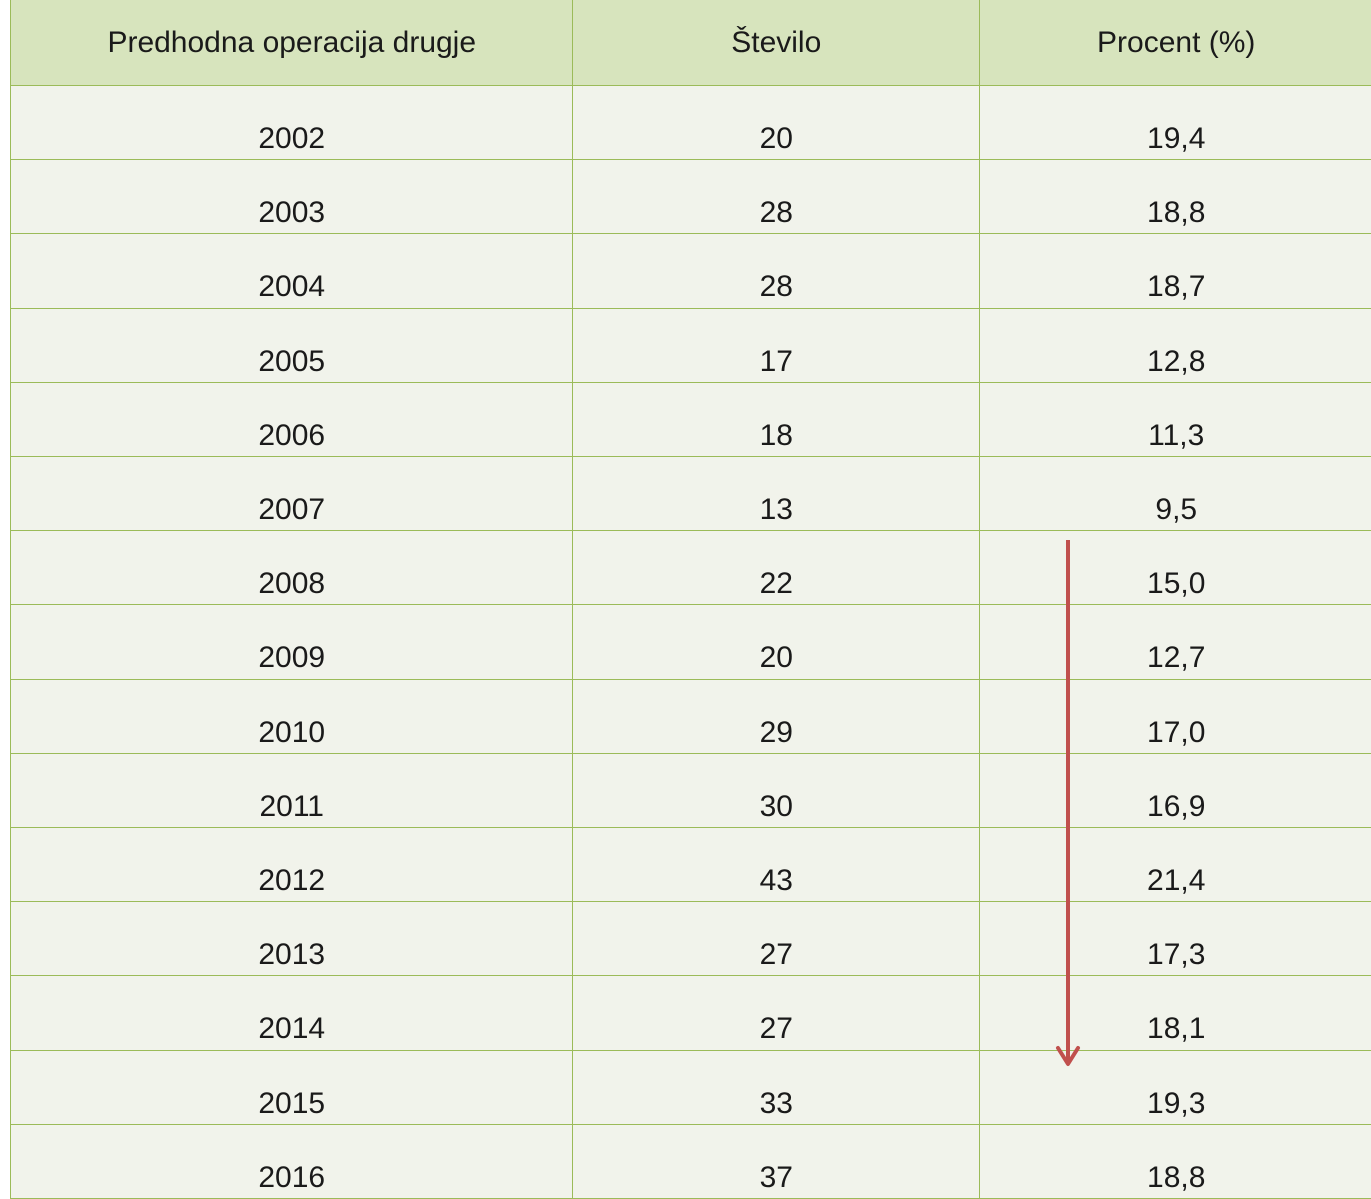 This screenshot has width=1371, height=1199. I want to click on table-cell: 15,0, so click(1175, 568).